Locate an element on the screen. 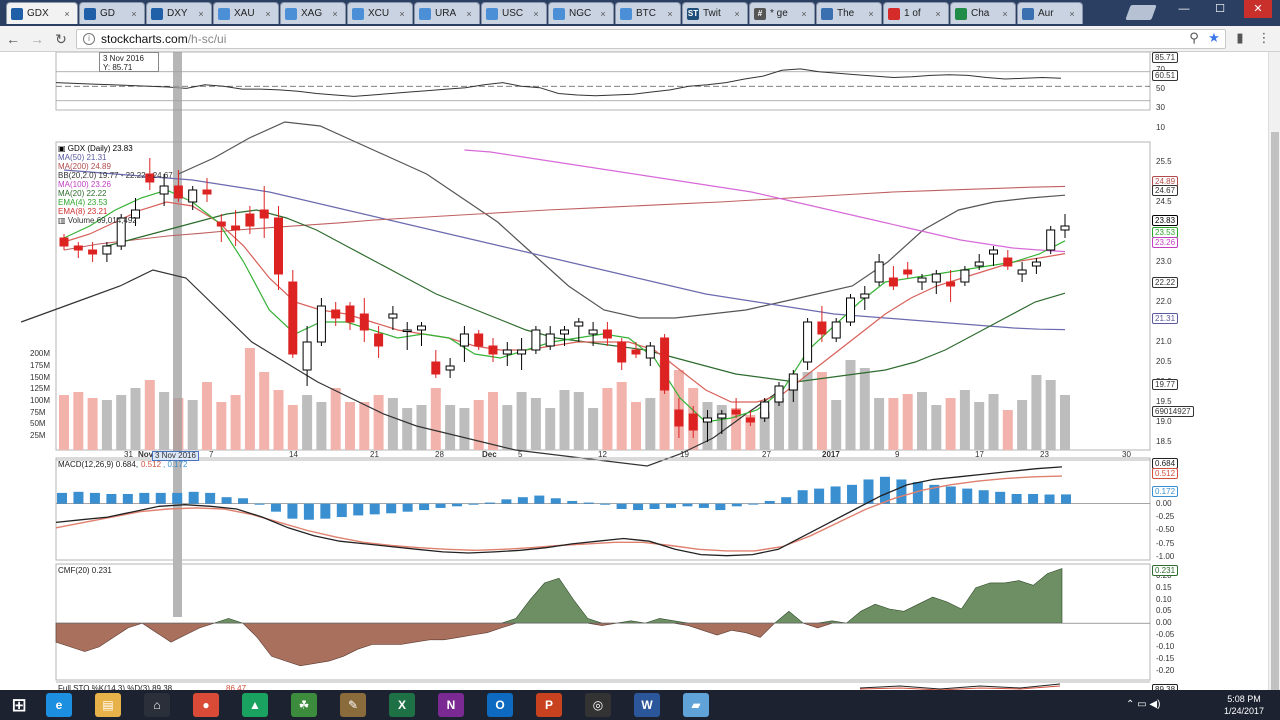 This screenshot has height=720, width=1280. tab-the: The × is located at coordinates (849, 13).